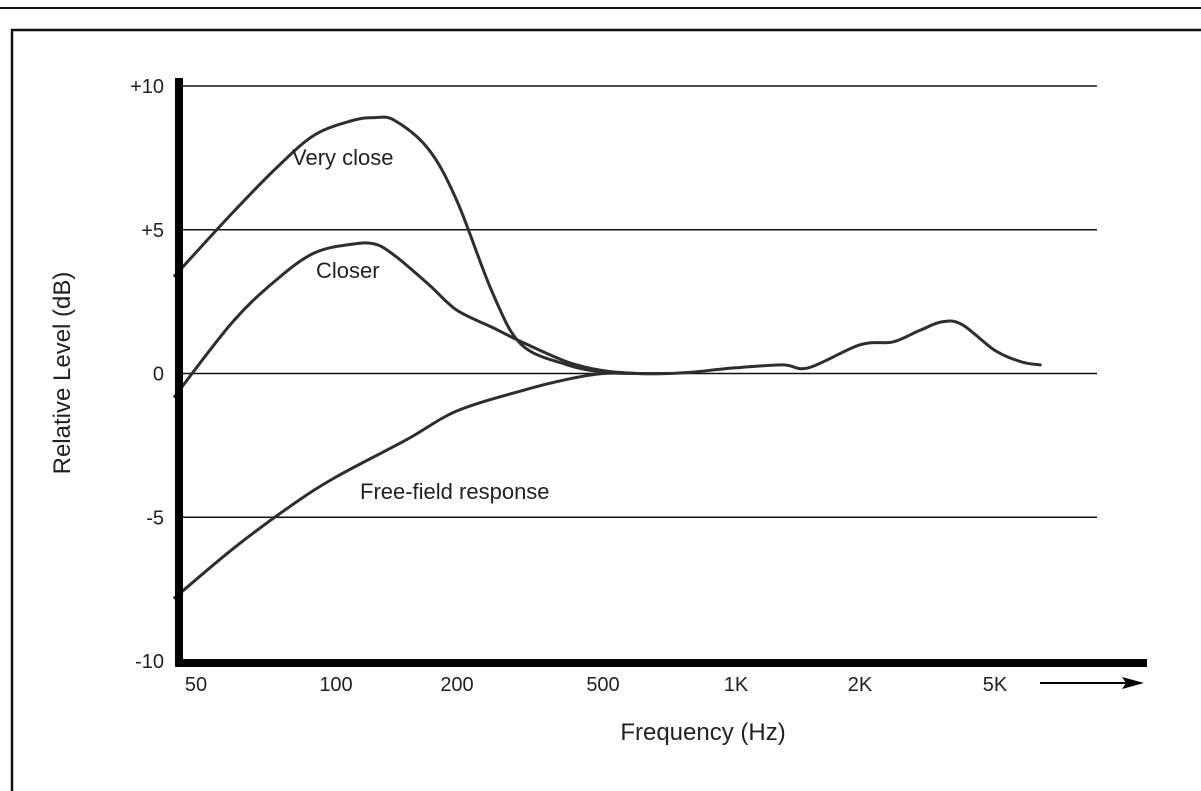 Image resolution: width=1201 pixels, height=791 pixels. Describe the element at coordinates (343, 157) in the screenshot. I see `very-close-label: Very close` at that location.